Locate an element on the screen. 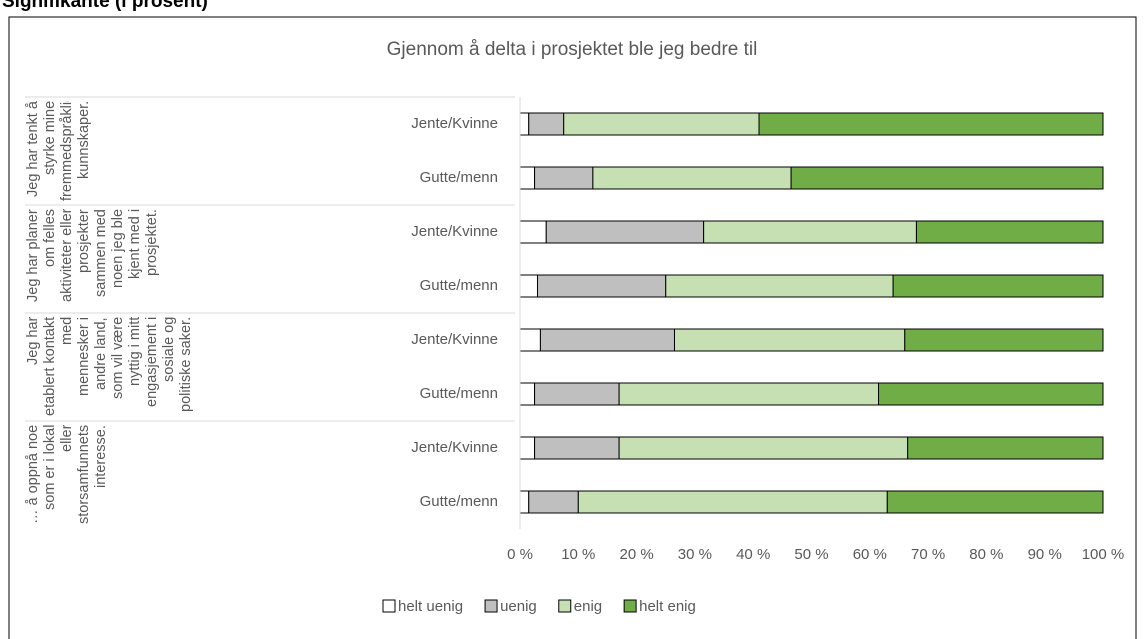 The image size is (1145, 639). legend-label: enig is located at coordinates (588, 606).